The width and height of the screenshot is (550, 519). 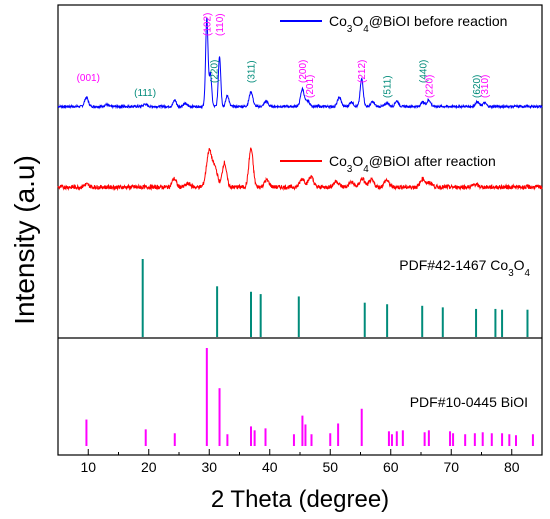 I want to click on peak-label-3: (102), so click(x=207, y=24).